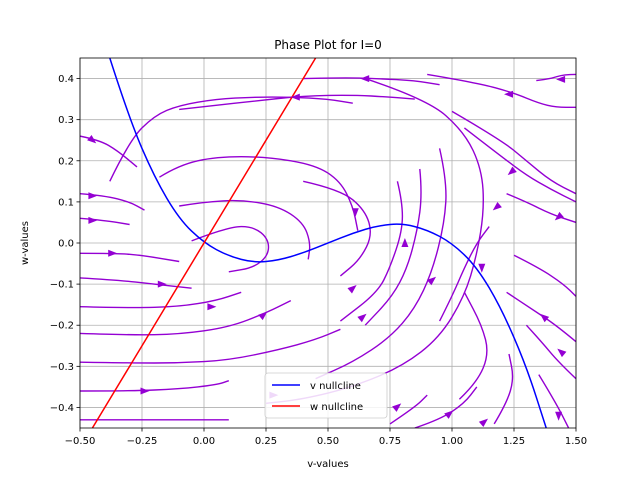  I want to click on y-tick-label: 0.4, so click(66, 79).